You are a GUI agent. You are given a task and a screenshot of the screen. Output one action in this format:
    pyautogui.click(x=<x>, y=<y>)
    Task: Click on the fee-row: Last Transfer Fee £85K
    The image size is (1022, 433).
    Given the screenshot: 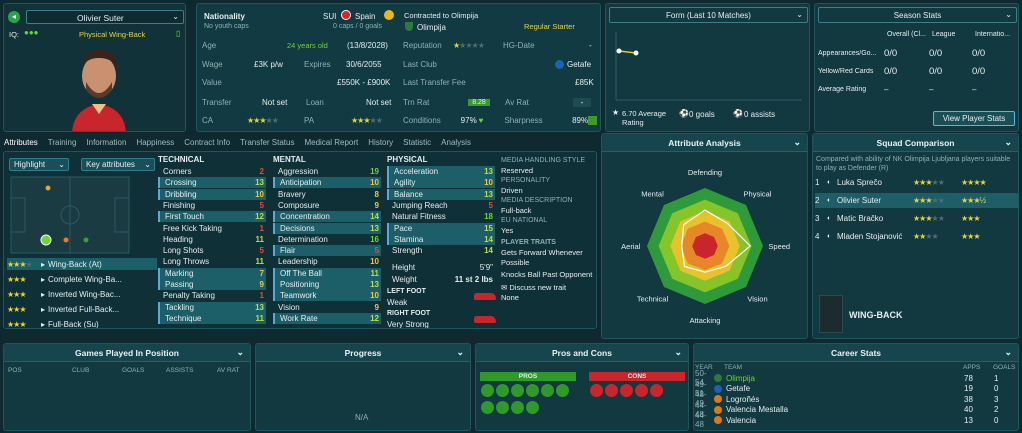 What is the action you would take?
    pyautogui.click(x=500, y=82)
    